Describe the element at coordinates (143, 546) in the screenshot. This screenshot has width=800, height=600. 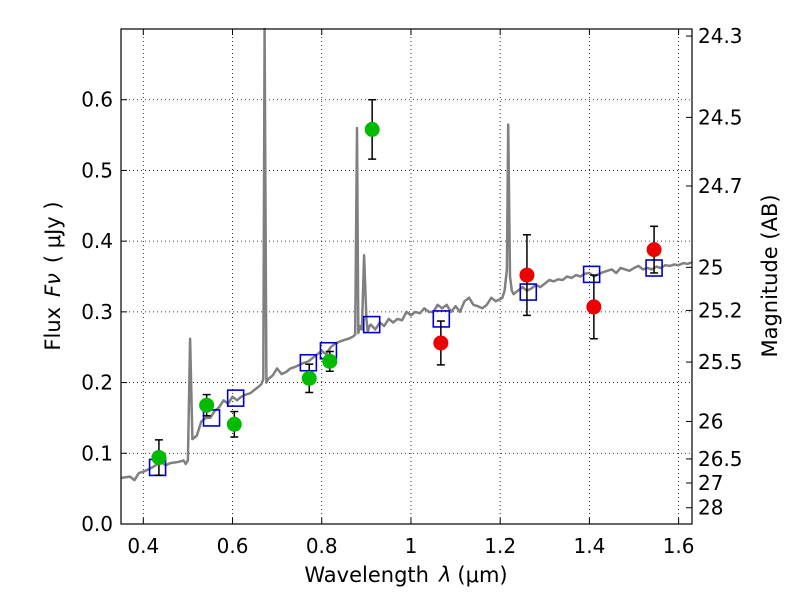
I see `x-tick-label: 0.4` at that location.